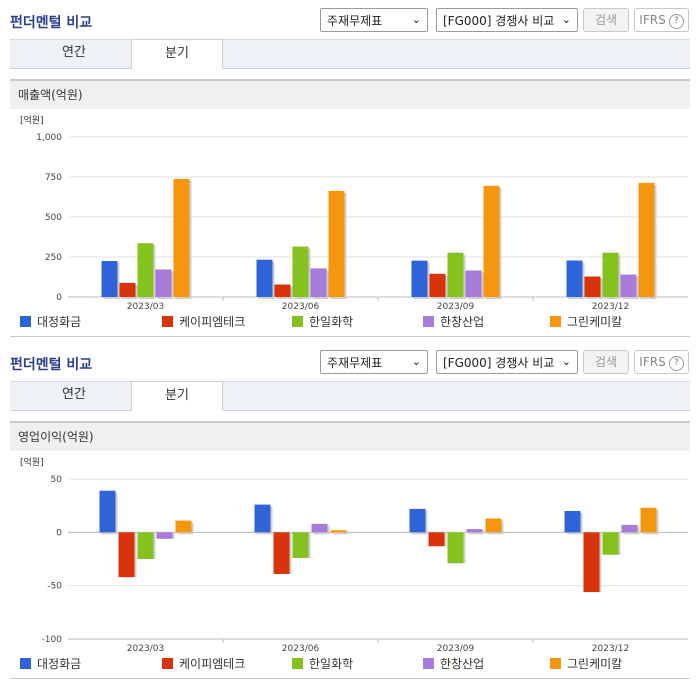  Describe the element at coordinates (499, 363) in the screenshot. I see `comparison-group-value: [FG000] 경쟁사 비교` at that location.